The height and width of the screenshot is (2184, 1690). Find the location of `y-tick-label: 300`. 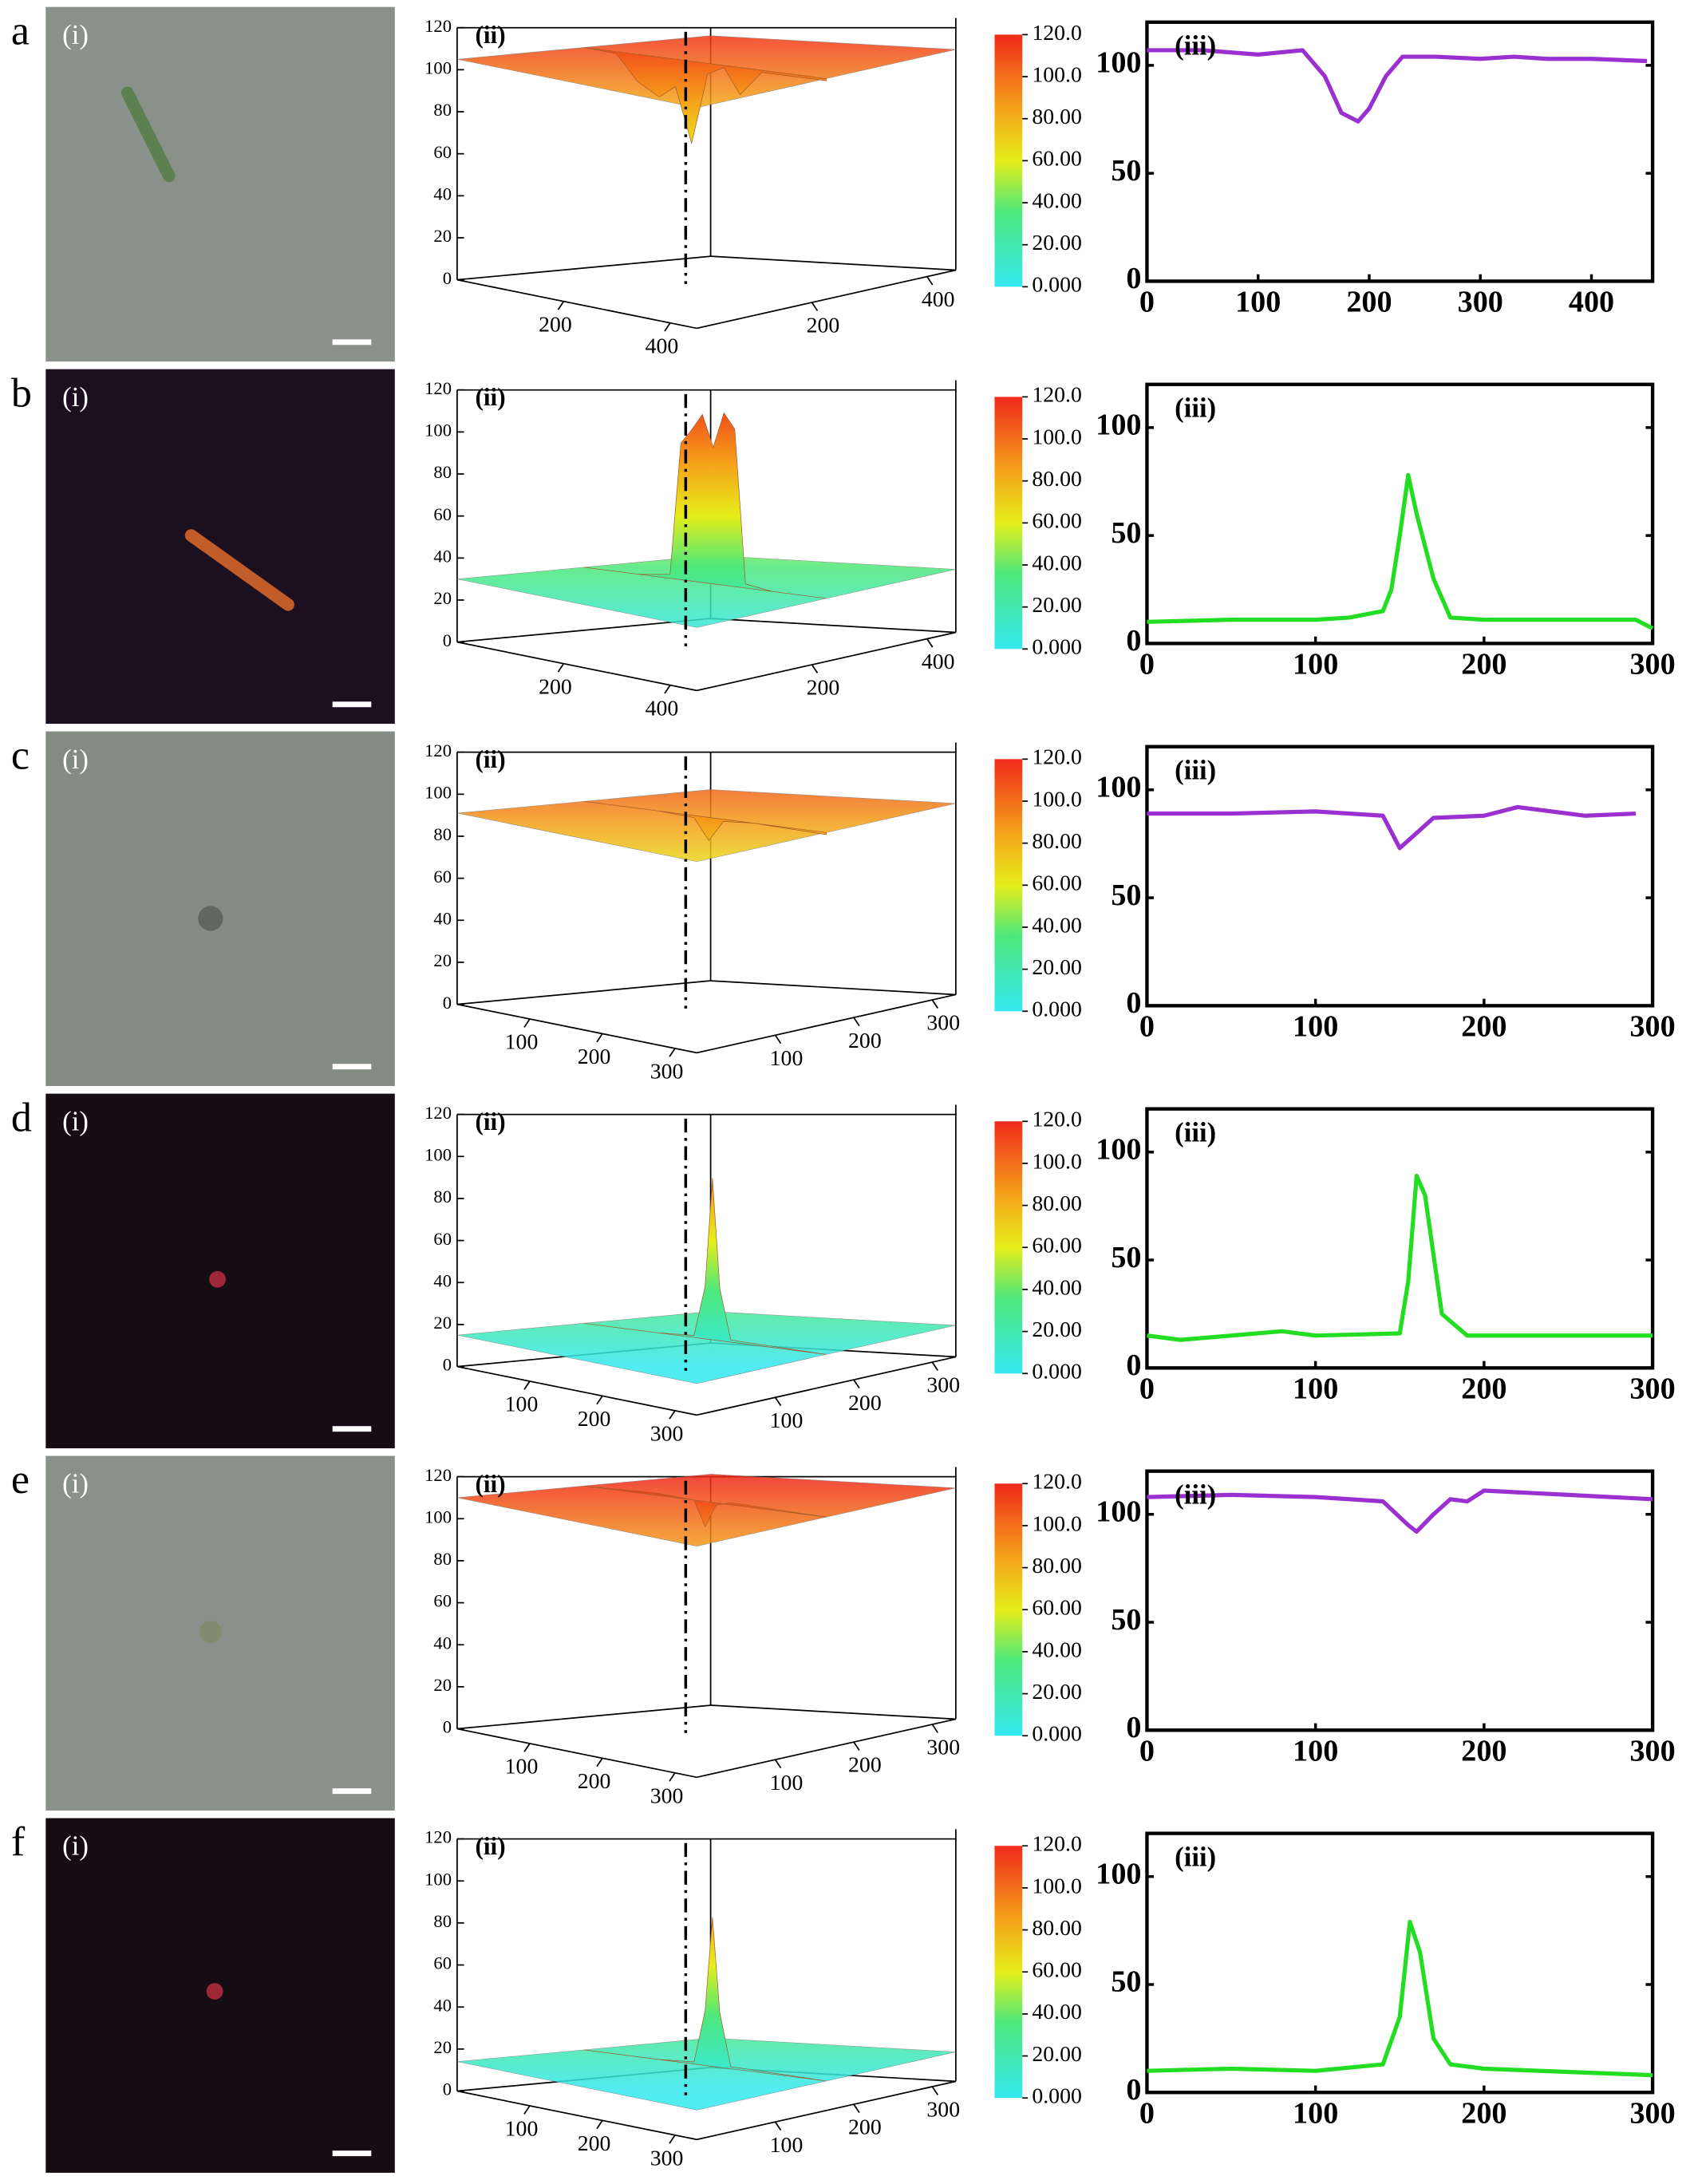

y-tick-label: 300 is located at coordinates (943, 1748).